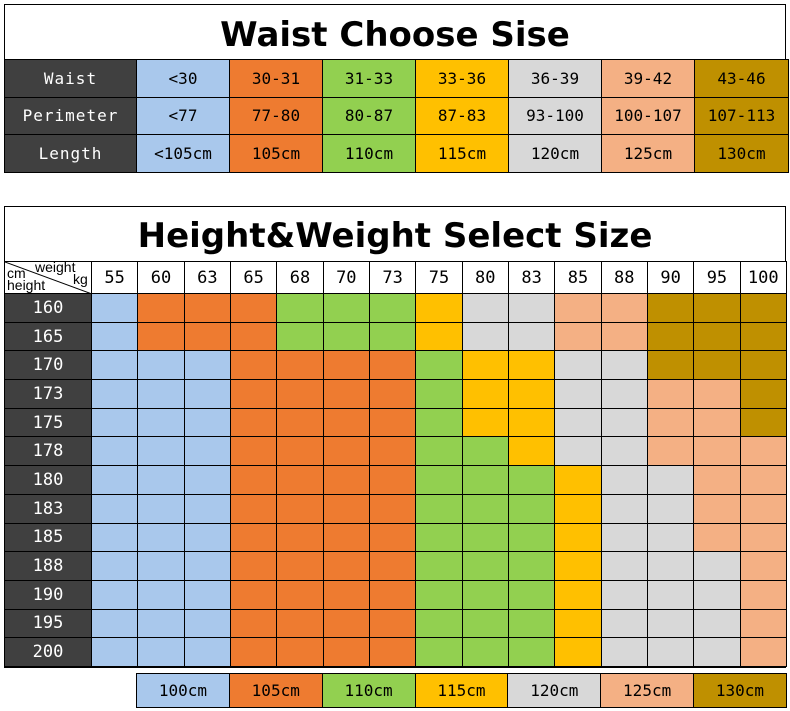 The image size is (790, 711). Describe the element at coordinates (369, 78) in the screenshot. I see `waist-cell: 31-33` at that location.